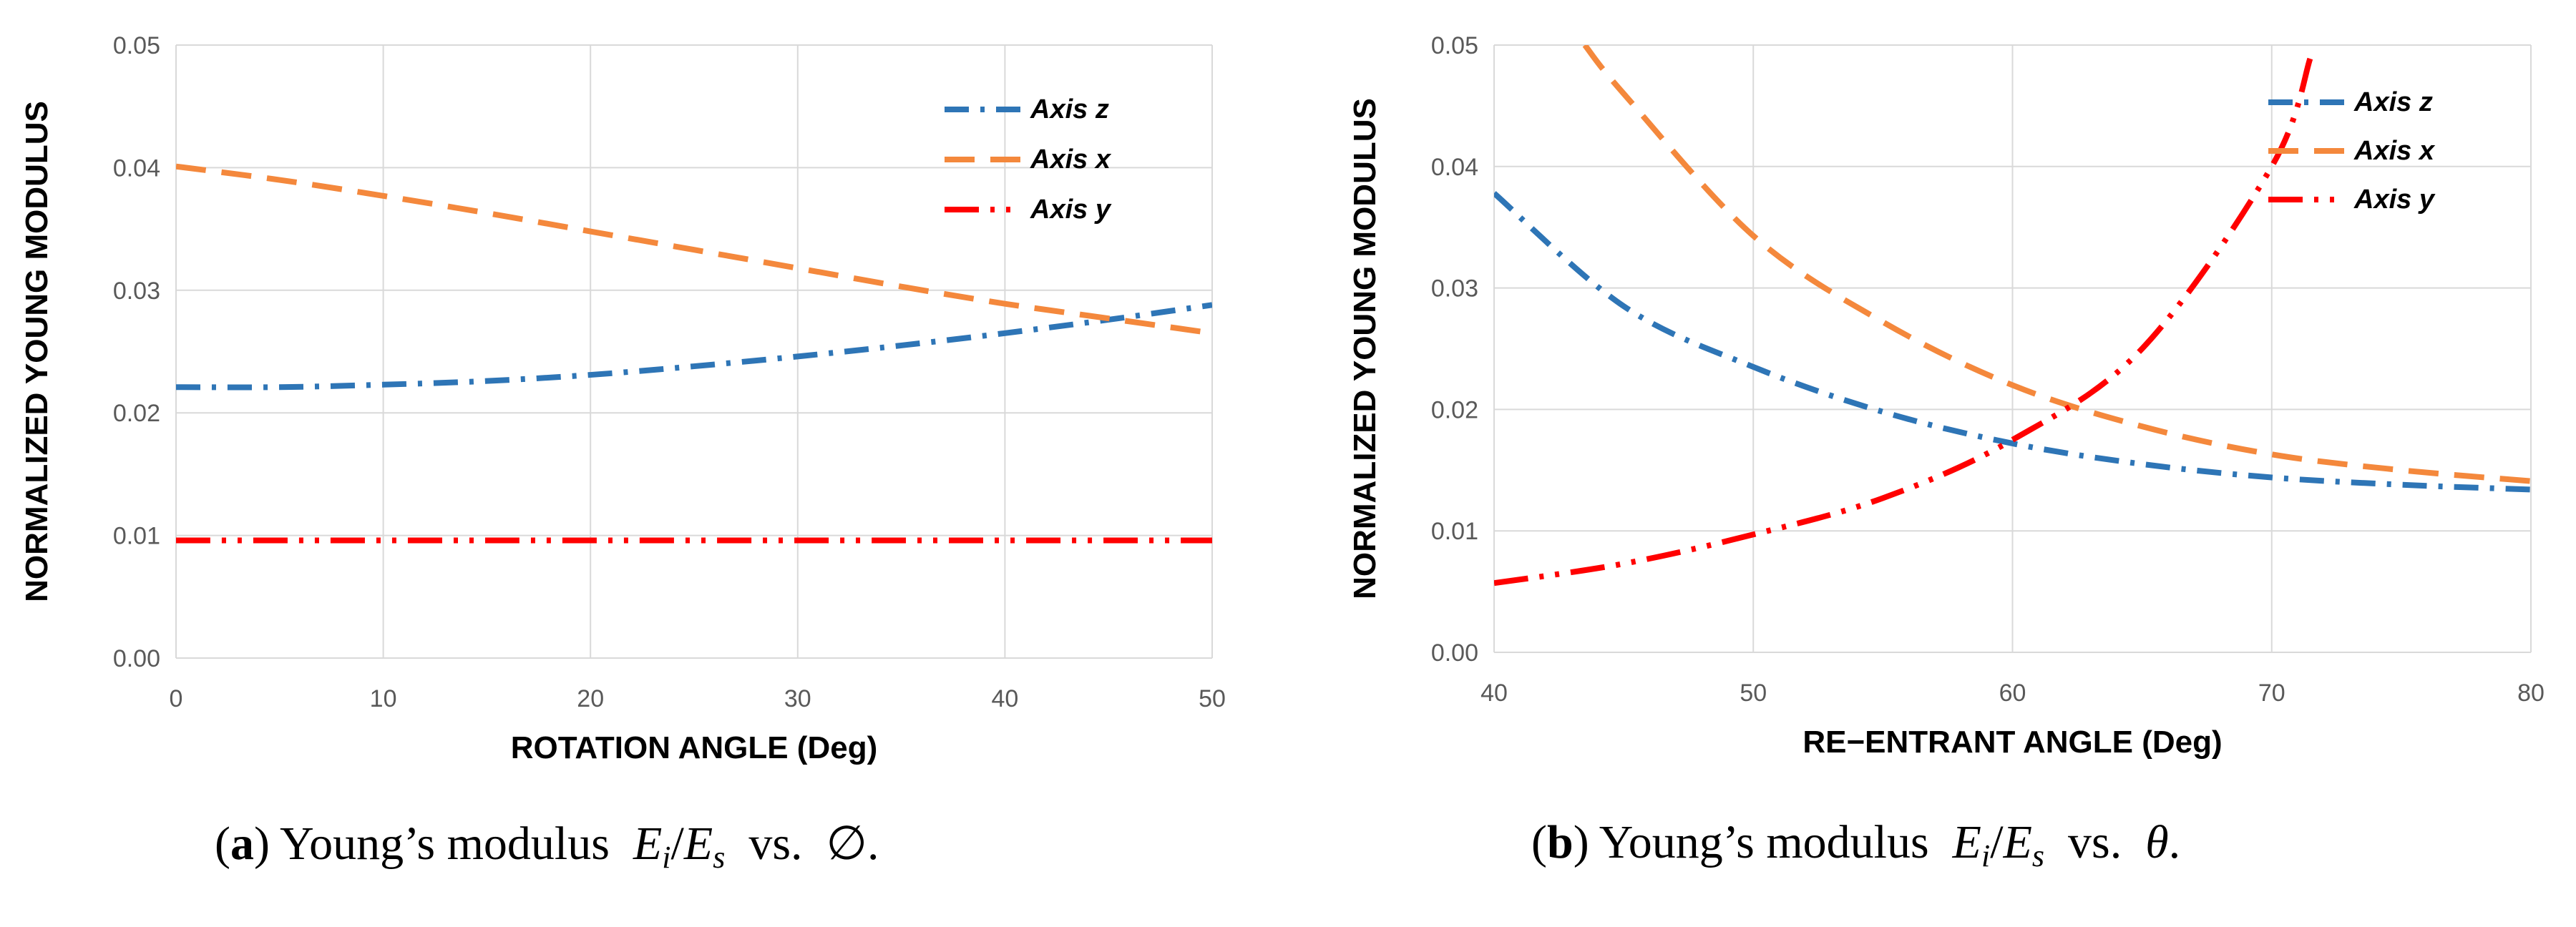 This screenshot has height=927, width=2576. What do you see at coordinates (445, 844) in the screenshot?
I see `caption-a-text: Young’s modulus` at bounding box center [445, 844].